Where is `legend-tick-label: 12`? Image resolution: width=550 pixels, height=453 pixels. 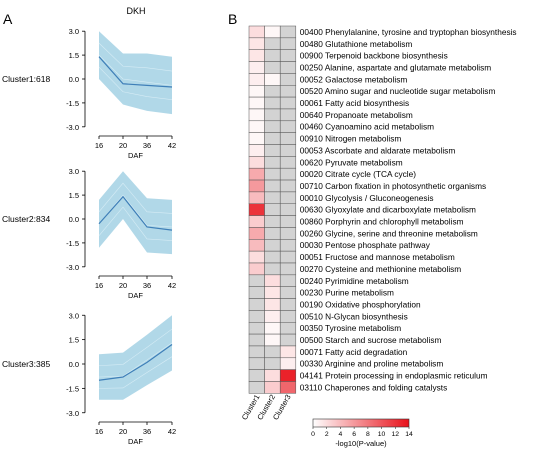
legend-tick-label: 12 is located at coordinates (396, 434).